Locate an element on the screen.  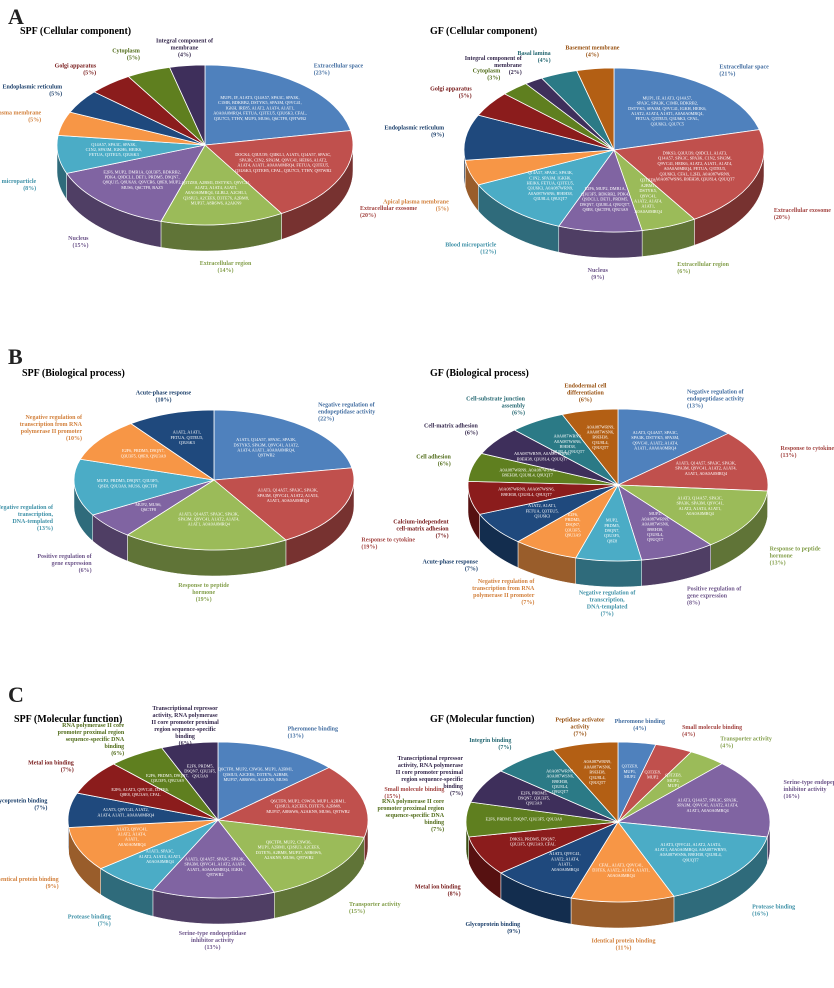
slice-label: Extracellular region (6%) is located at coordinates (703, 268).